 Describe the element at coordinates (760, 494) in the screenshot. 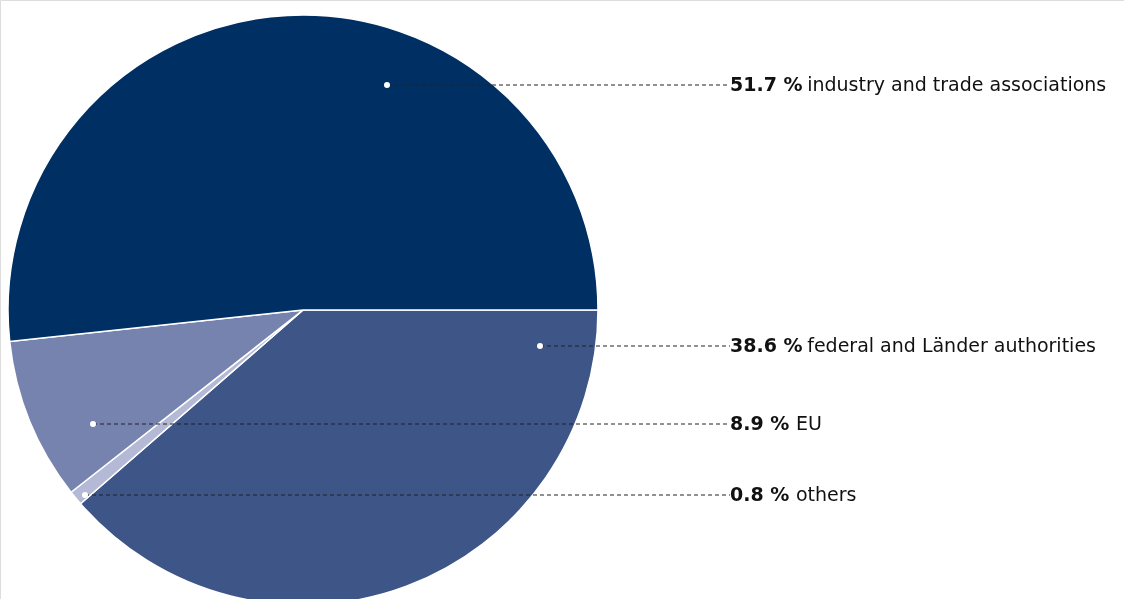

I see `data-label: 0.8 %` at that location.